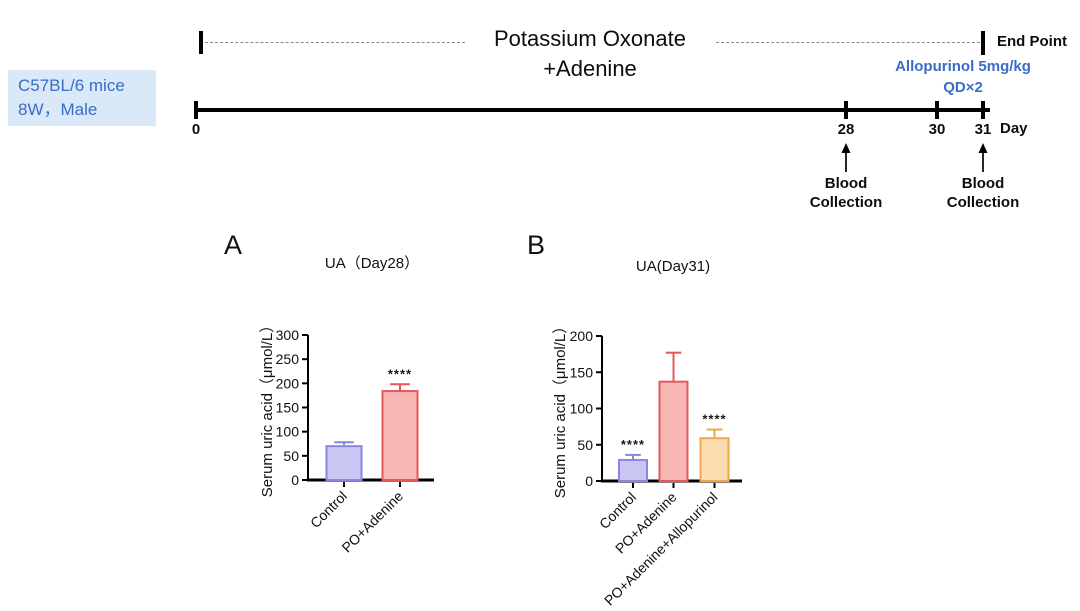 The height and width of the screenshot is (611, 1080). I want to click on bracket-start-tick, so click(201, 42).